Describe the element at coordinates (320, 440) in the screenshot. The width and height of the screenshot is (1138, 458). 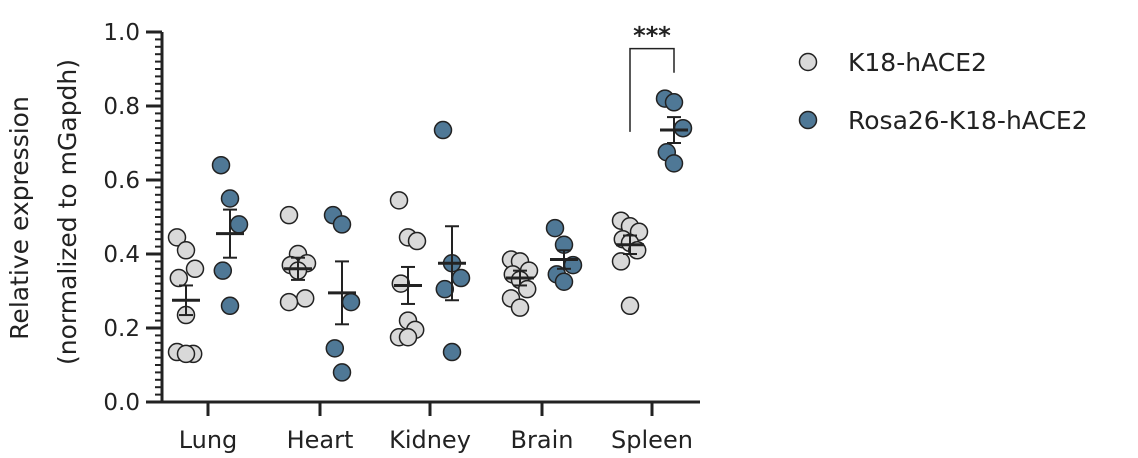
I see `x-tick-label: Heart` at that location.